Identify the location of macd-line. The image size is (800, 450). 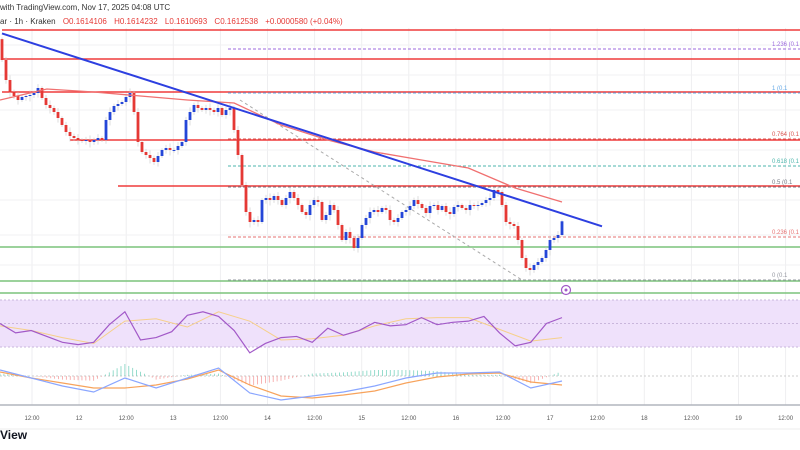
(281, 384).